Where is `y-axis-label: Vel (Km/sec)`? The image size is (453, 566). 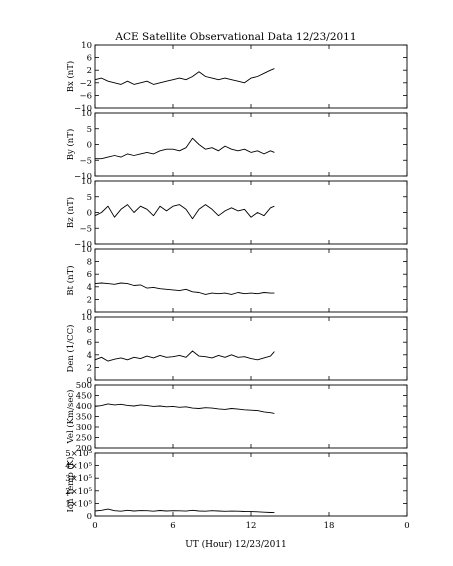 y-axis-label: Vel (Km/sec) is located at coordinates (70, 417).